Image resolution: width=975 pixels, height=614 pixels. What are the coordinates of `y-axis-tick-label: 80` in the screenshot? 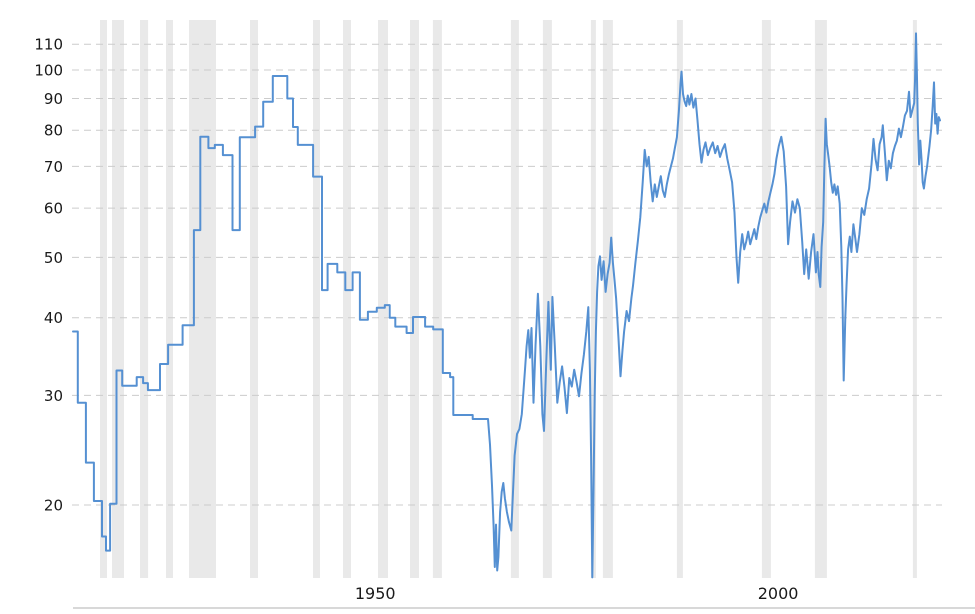 It's located at (53, 131).